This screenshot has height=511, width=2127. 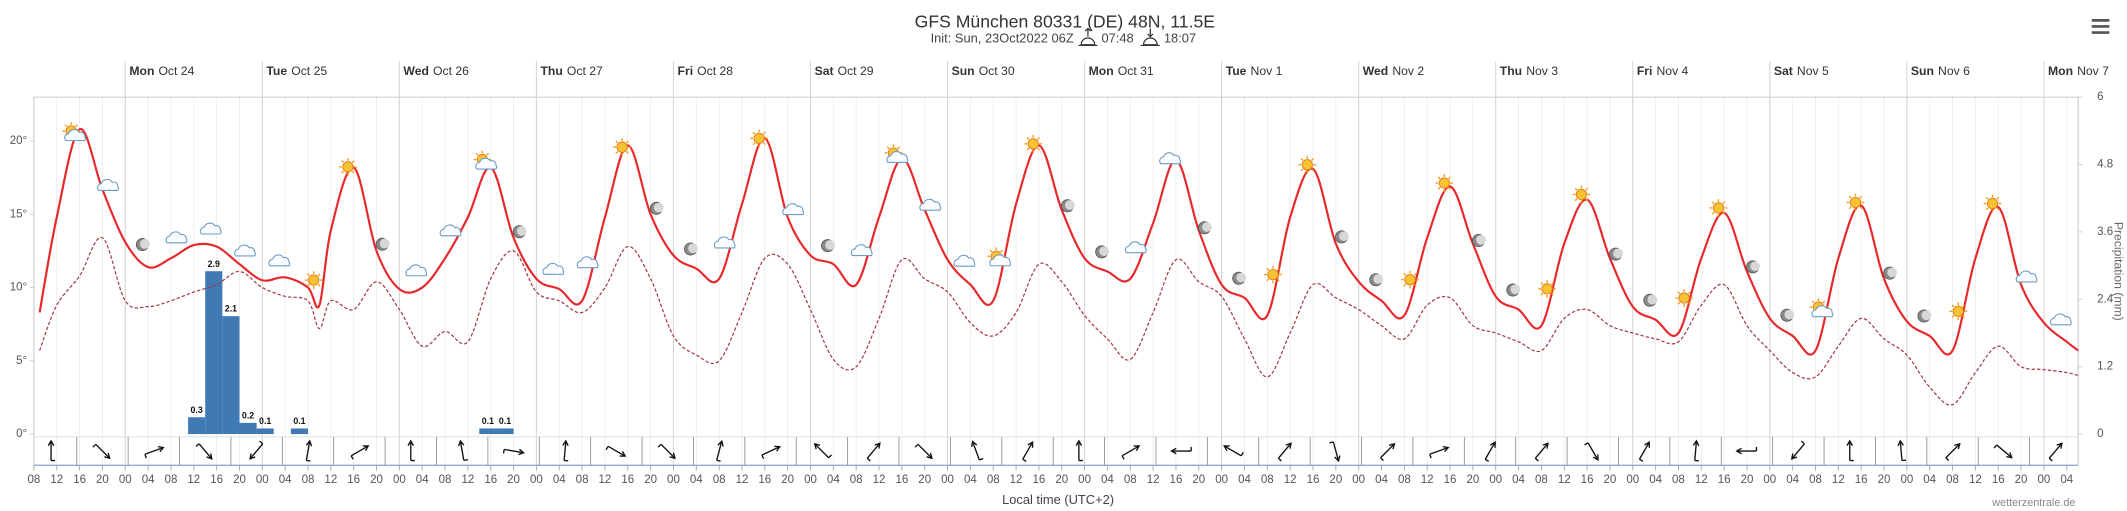 I want to click on day-date: Nov 5, so click(x=1813, y=71).